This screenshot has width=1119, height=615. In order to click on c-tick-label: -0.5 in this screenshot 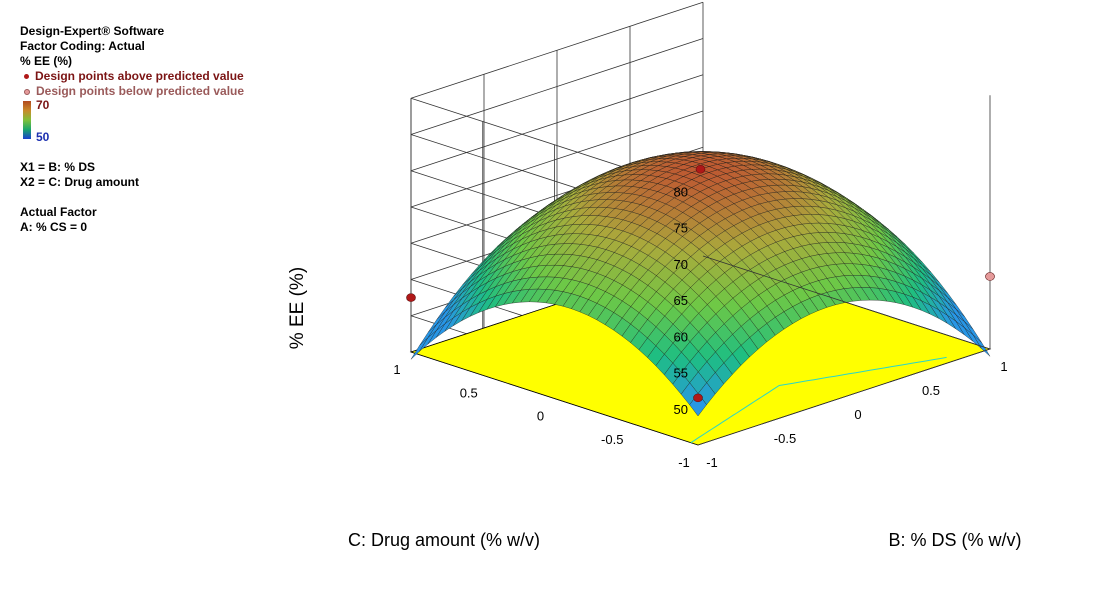, I will do `click(612, 439)`.